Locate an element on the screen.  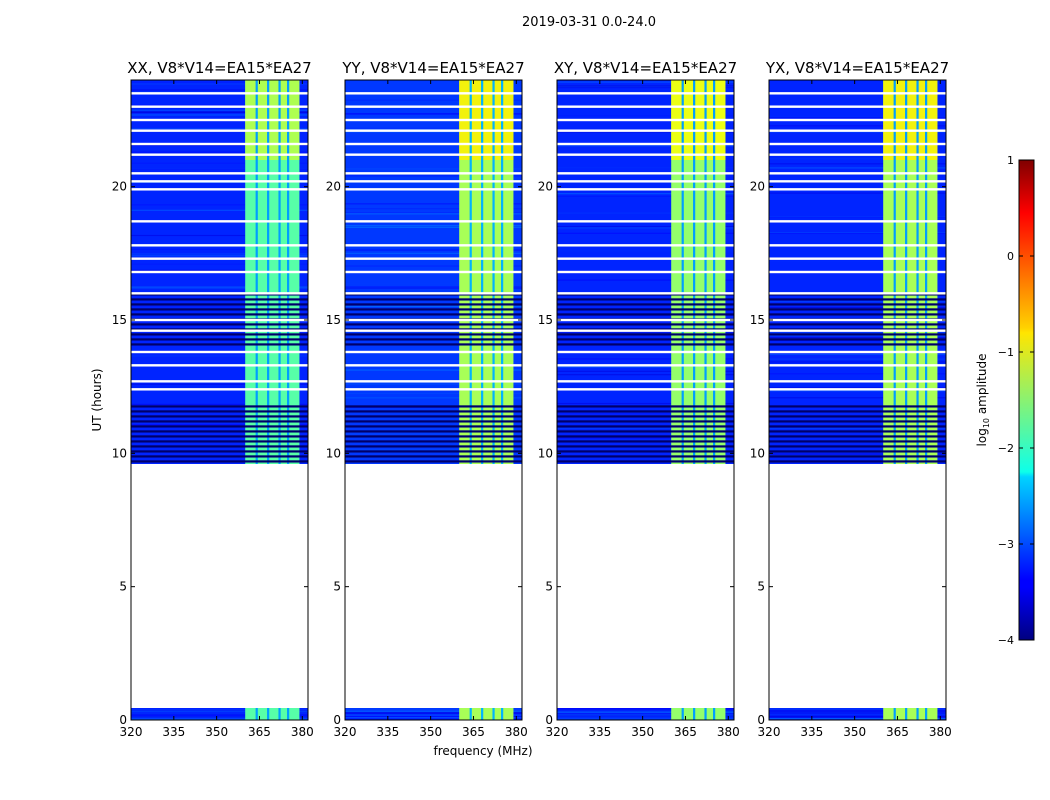
y-tick-label: 10 is located at coordinates (545, 453).